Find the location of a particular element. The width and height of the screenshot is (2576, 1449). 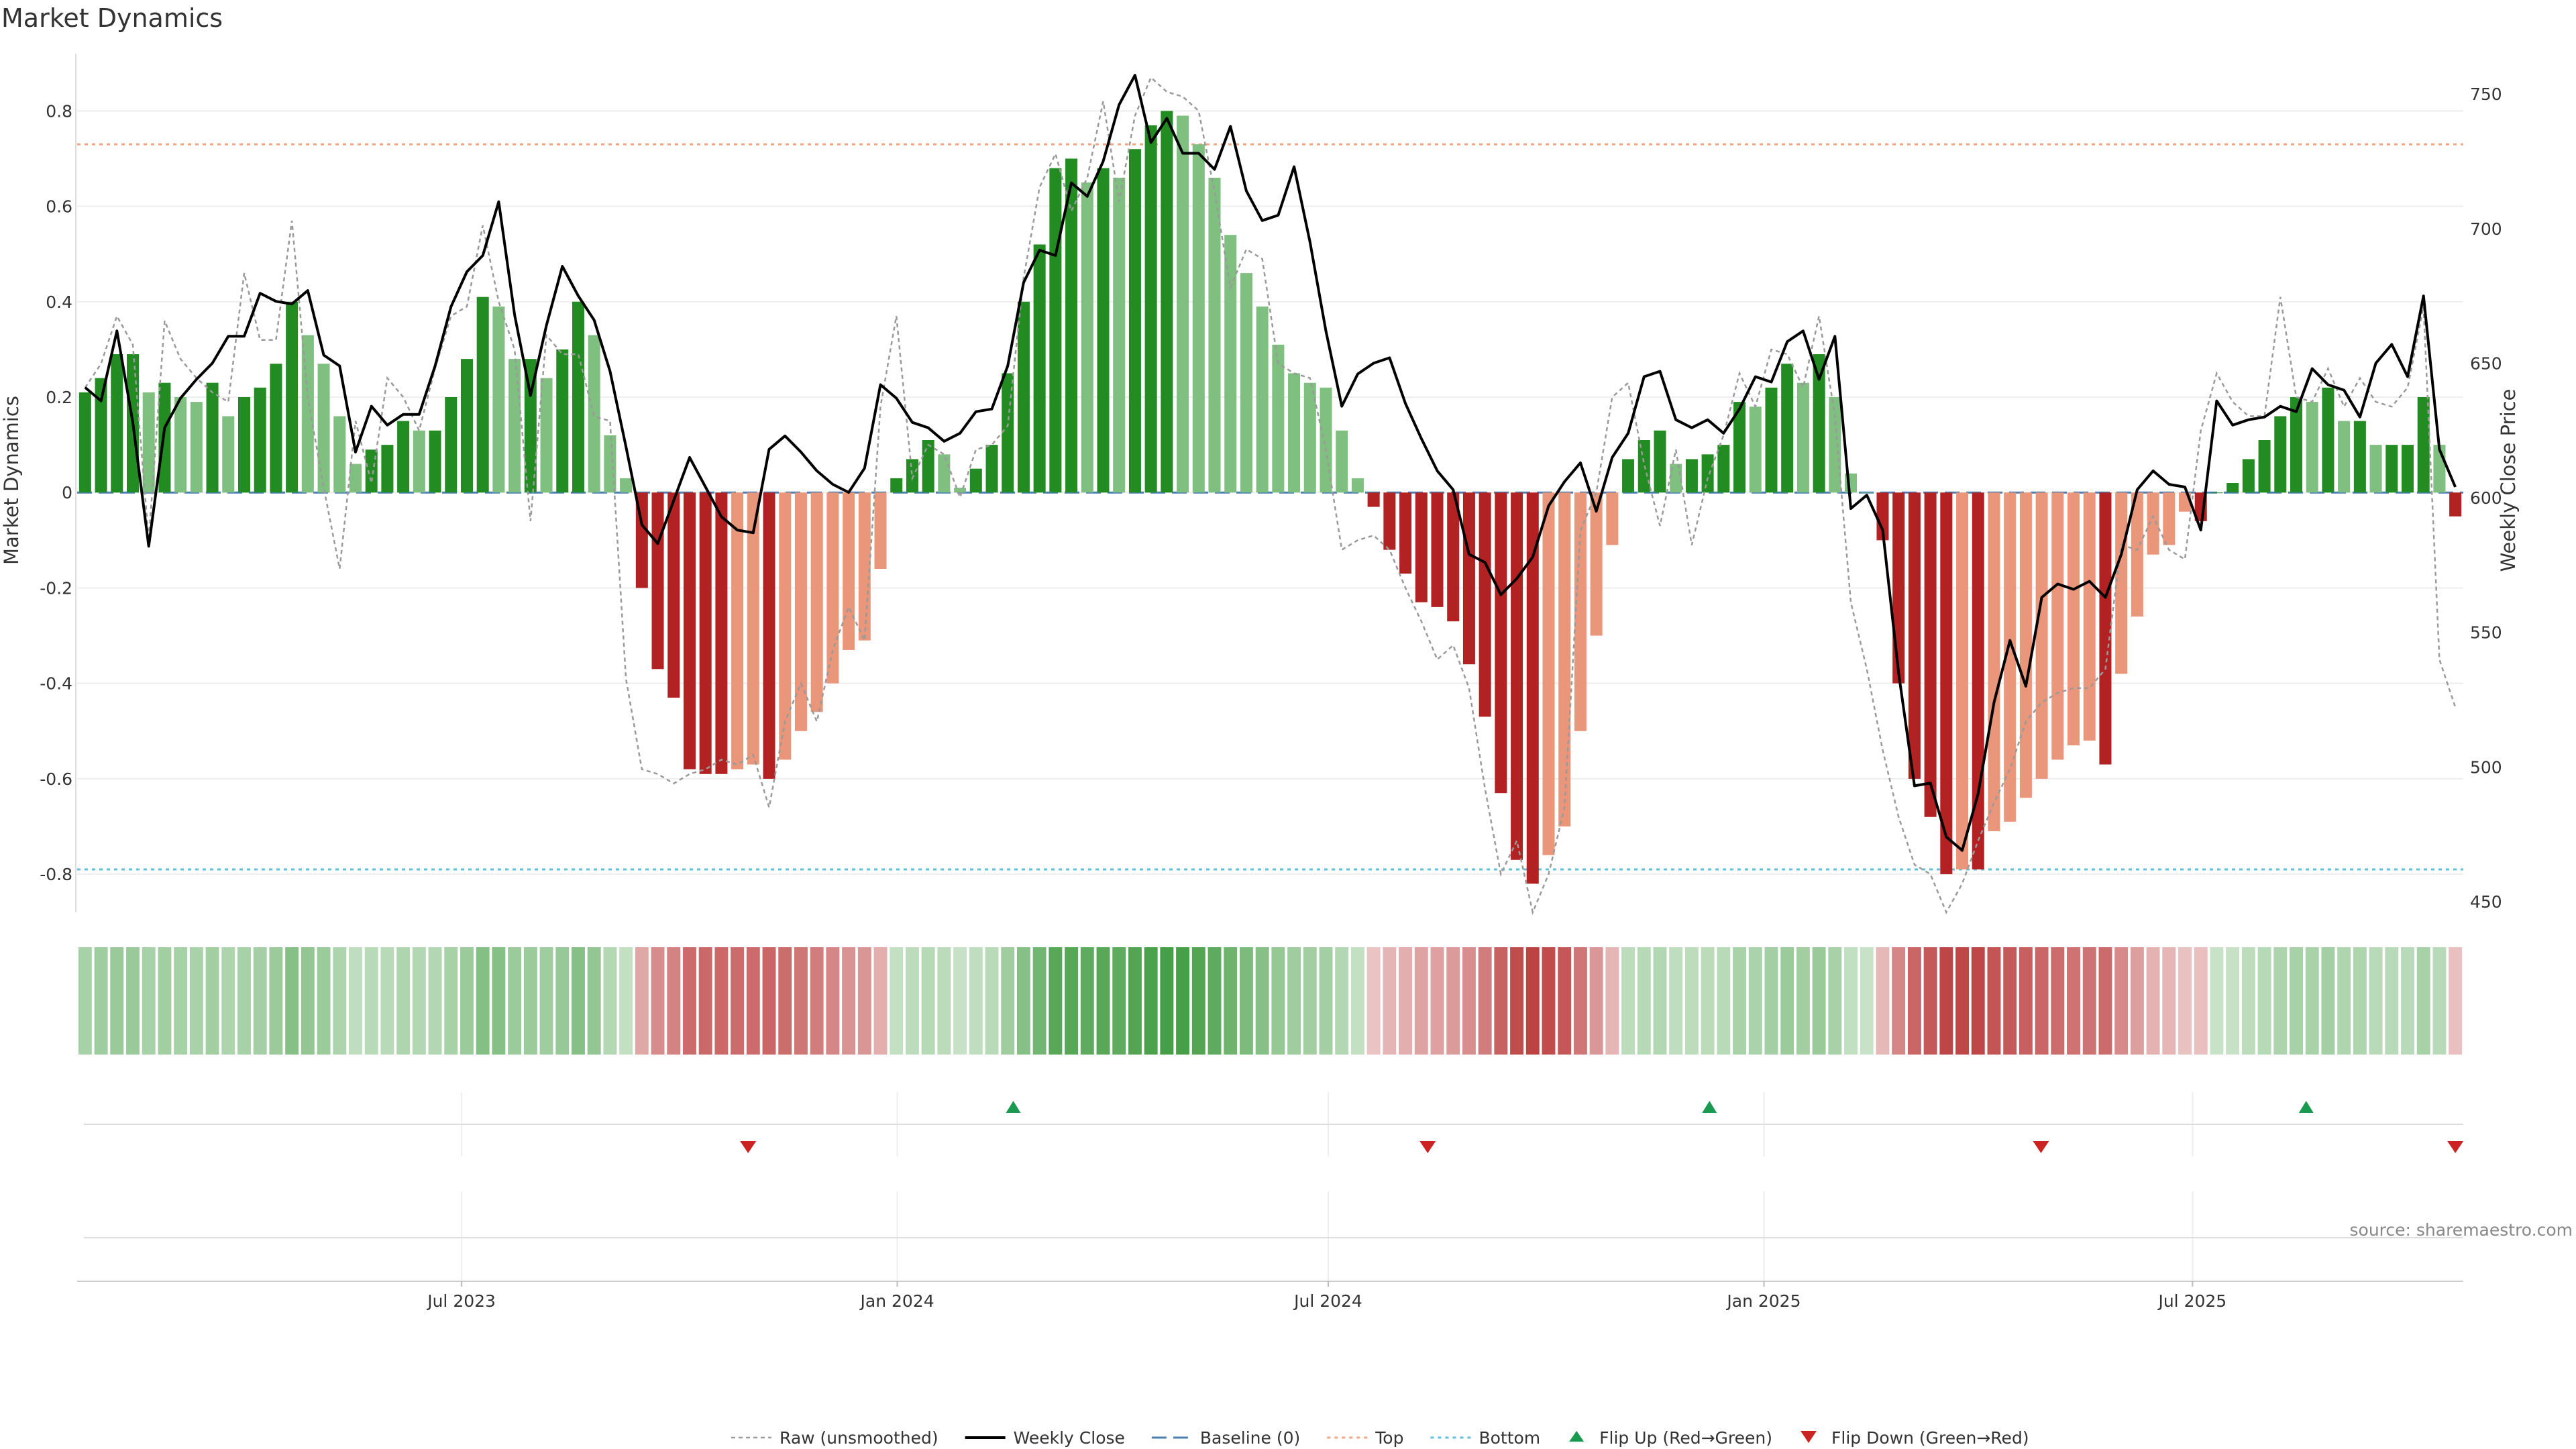

y-tick-label-left: -0.2 is located at coordinates (56, 588).